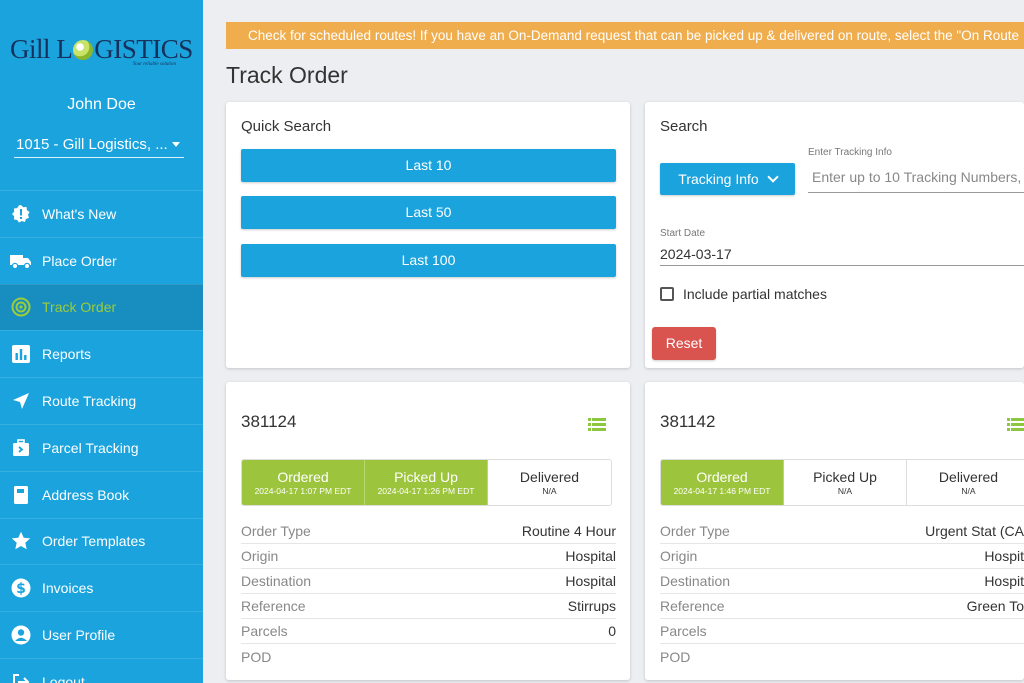 This screenshot has height=683, width=1024. I want to click on nav-item-user-profile: User Profile, so click(101, 634).